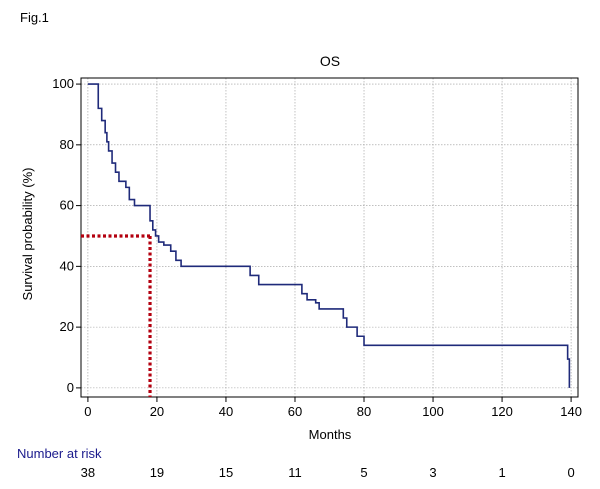  Describe the element at coordinates (330, 434) in the screenshot. I see `x-axis-label: Months` at that location.